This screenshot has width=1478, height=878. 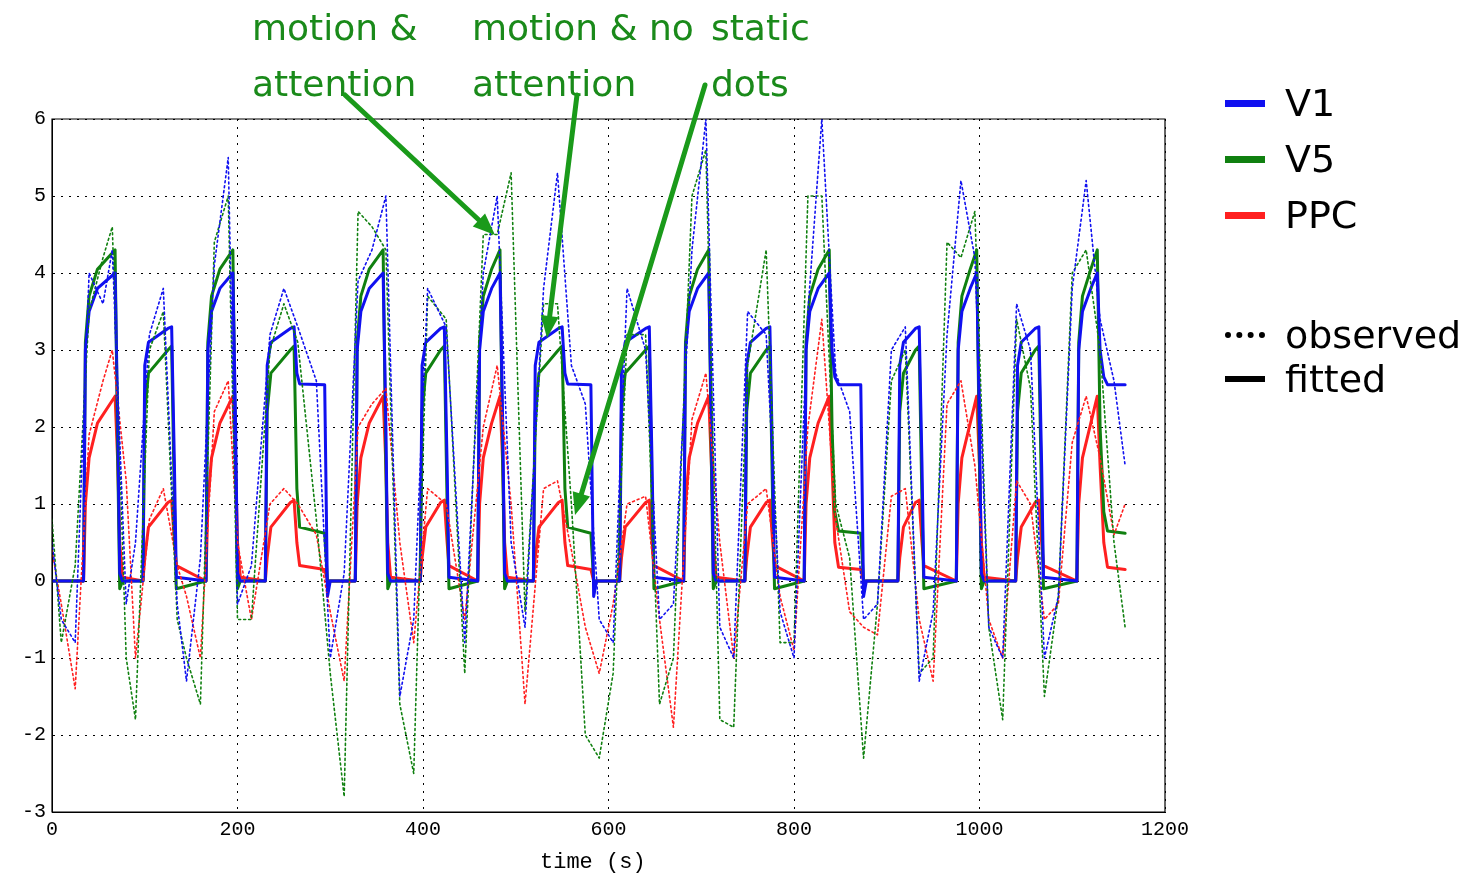 What do you see at coordinates (979, 830) in the screenshot?
I see `x-tick-label: 1000` at bounding box center [979, 830].